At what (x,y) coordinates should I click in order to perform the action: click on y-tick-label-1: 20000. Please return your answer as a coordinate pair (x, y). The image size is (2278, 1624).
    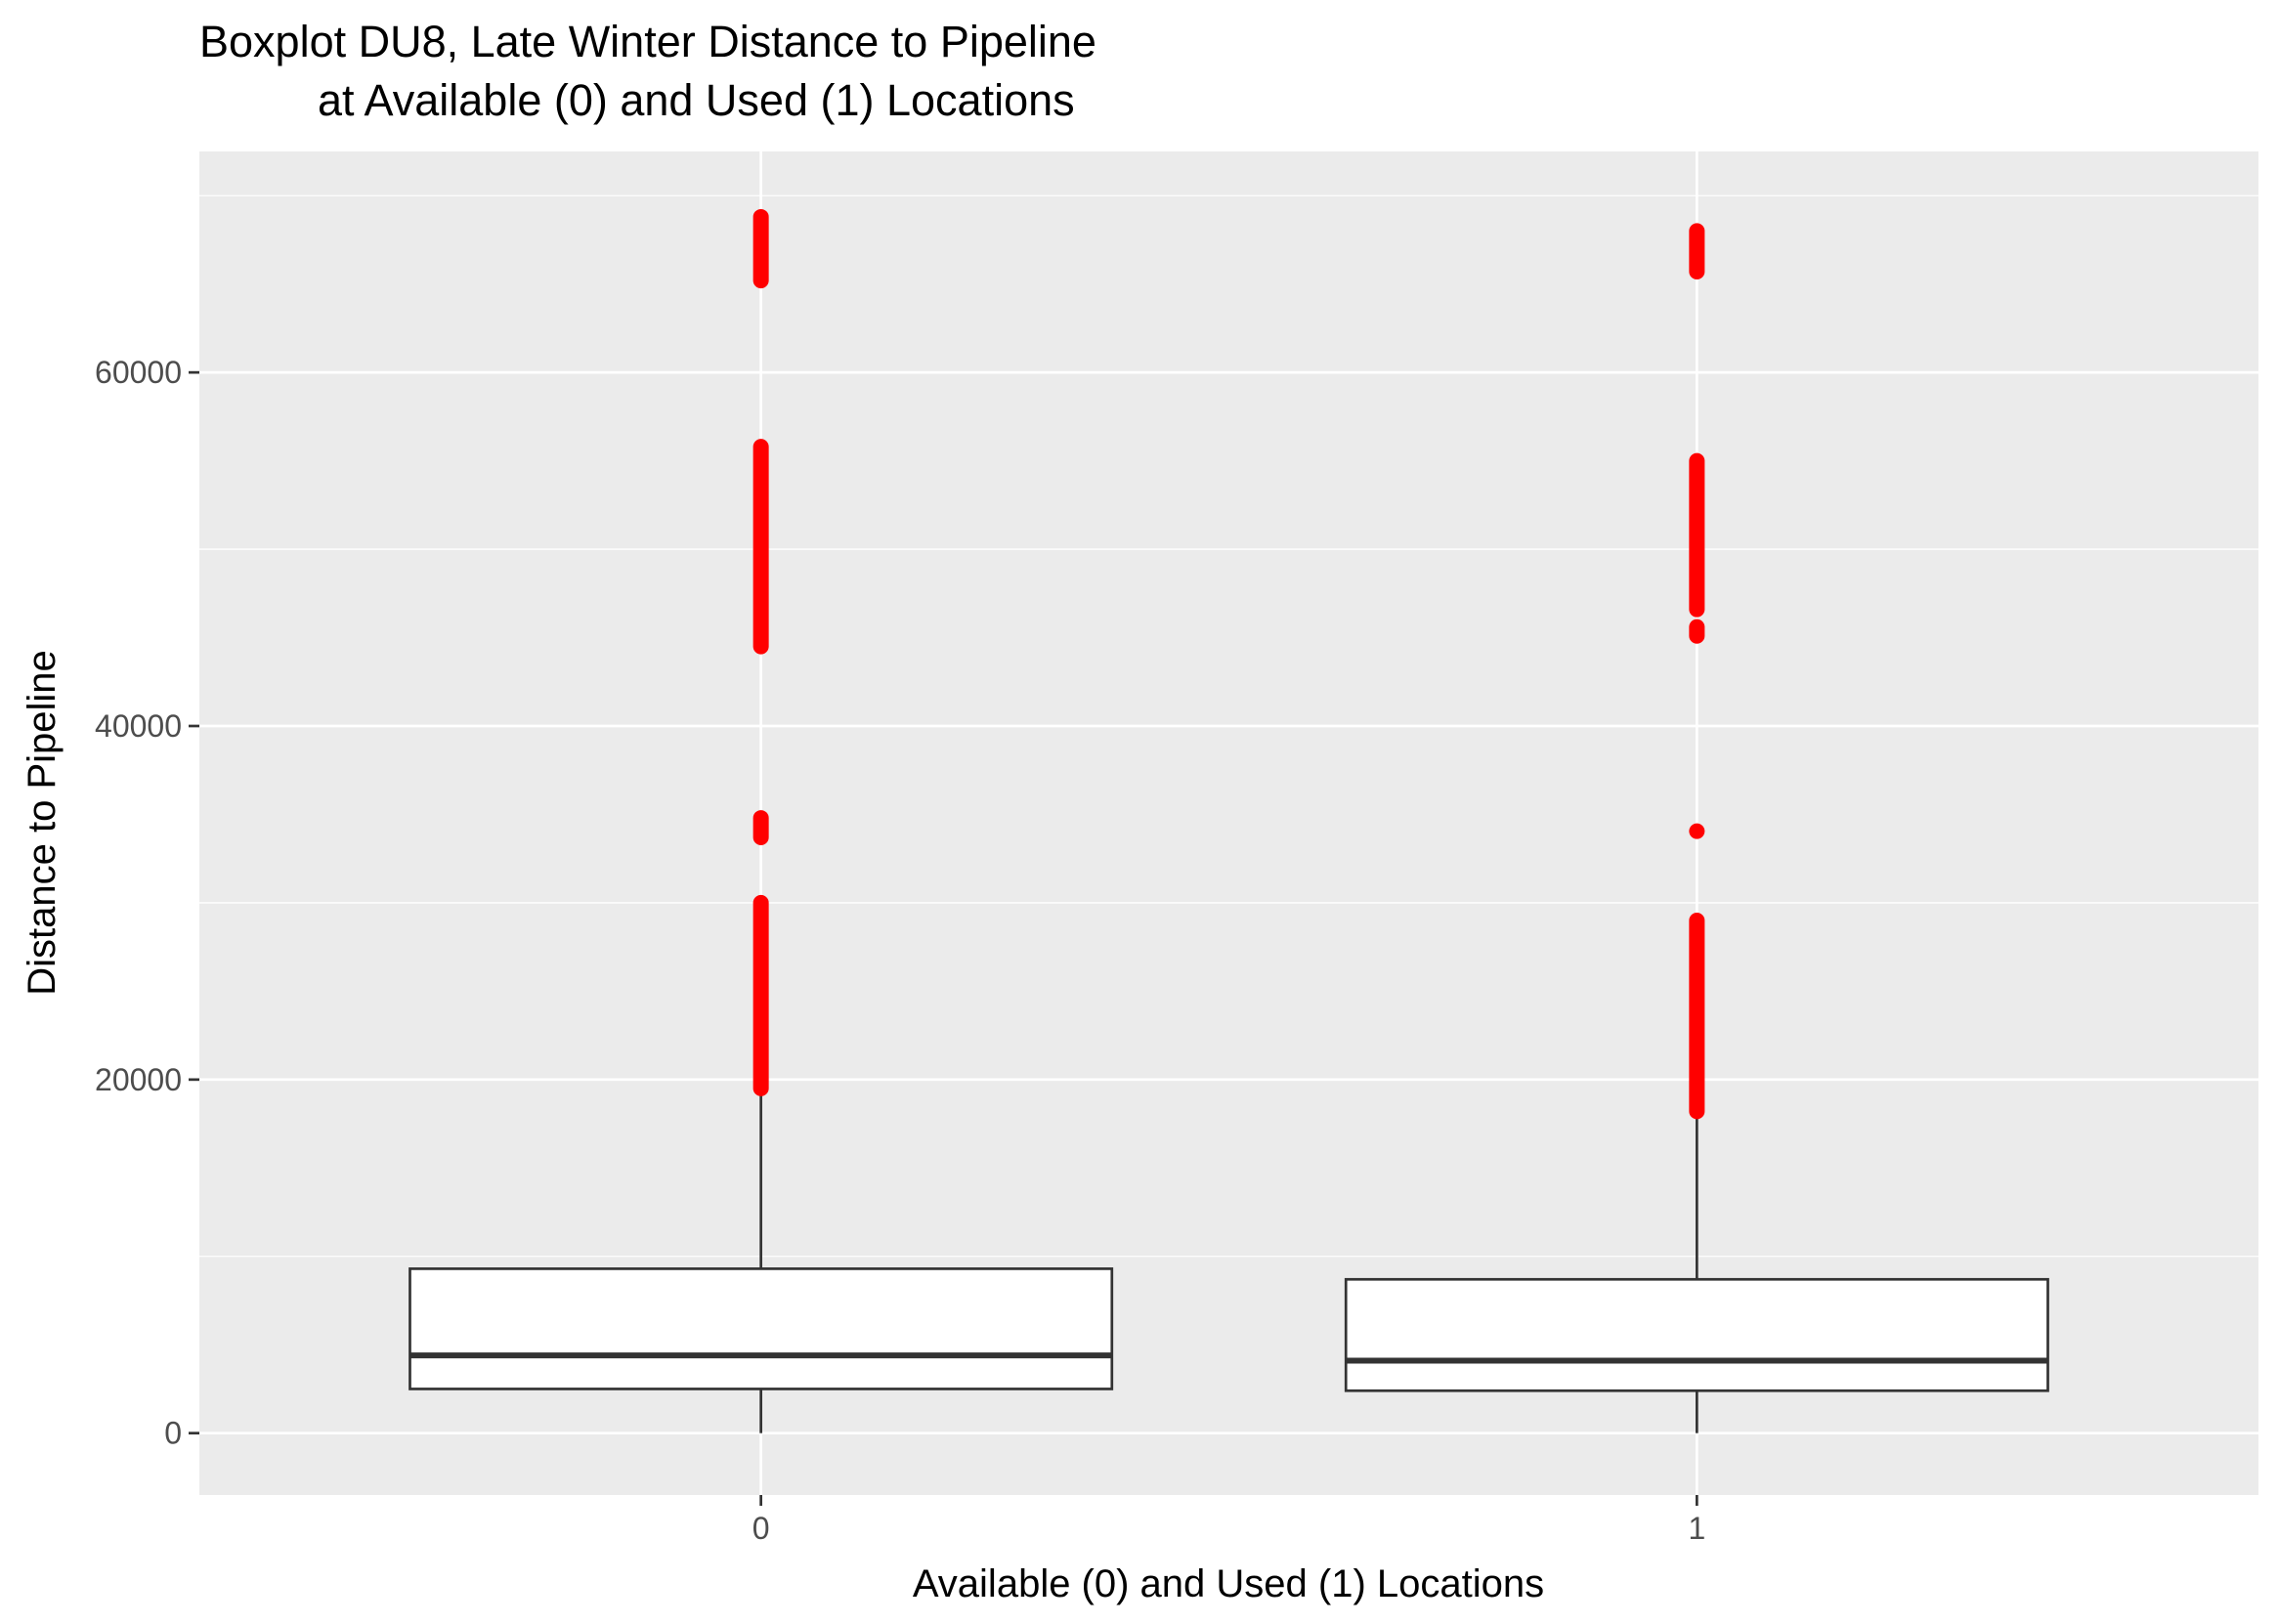
    Looking at the image, I should click on (138, 1079).